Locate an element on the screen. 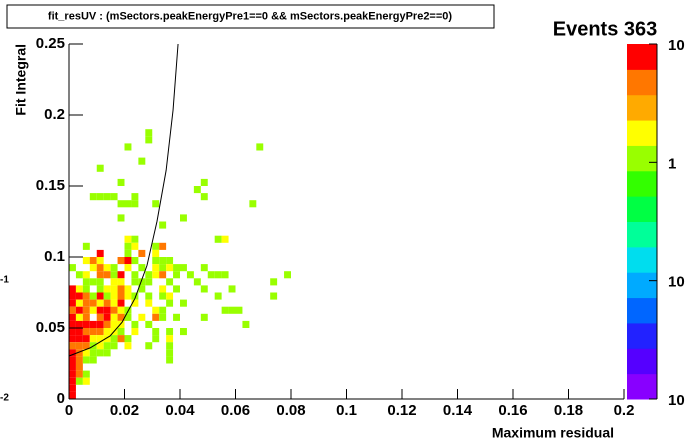 The width and height of the screenshot is (692, 444). x-tick-label: 0.06 is located at coordinates (235, 410).